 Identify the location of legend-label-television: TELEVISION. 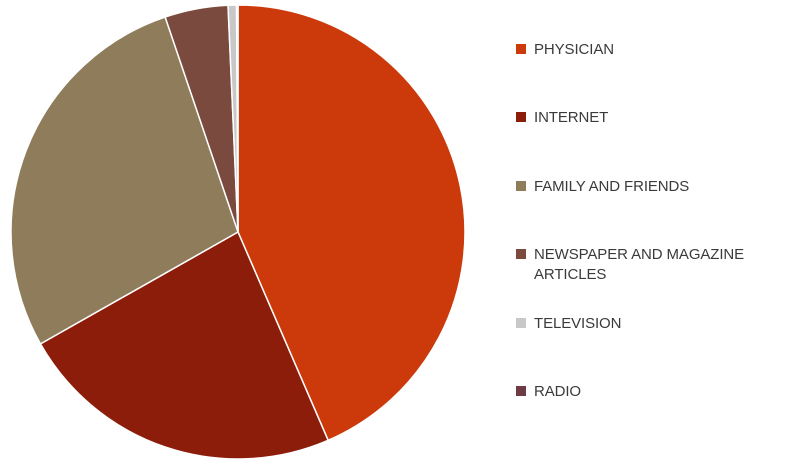
(578, 323).